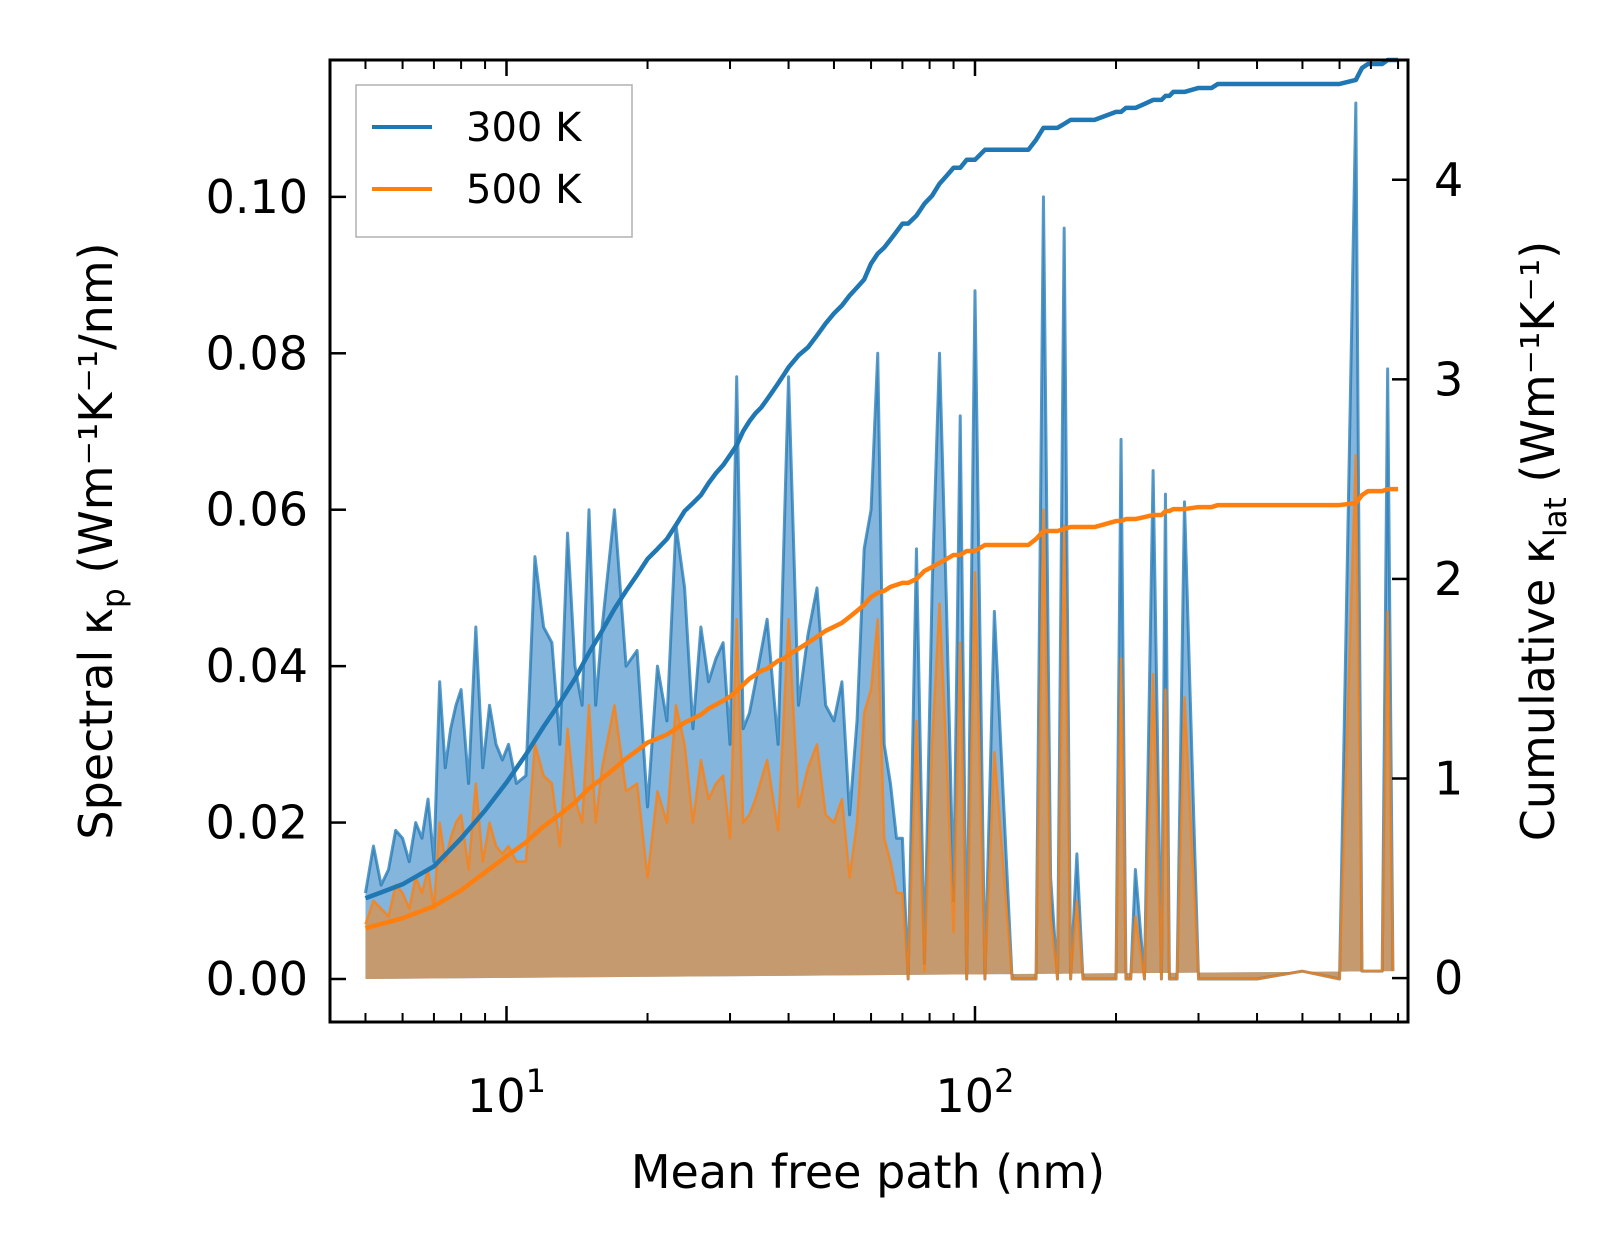  What do you see at coordinates (524, 128) in the screenshot?
I see `legend-label-300k: 300 K` at bounding box center [524, 128].